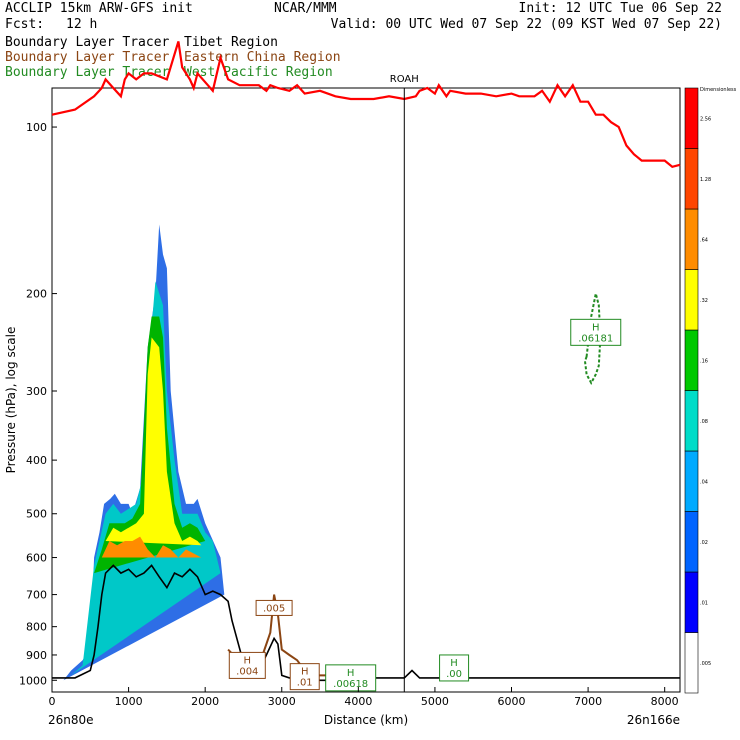 This screenshot has height=740, width=740. Describe the element at coordinates (704, 543) in the screenshot. I see `colorbar-label-2: .02` at that location.